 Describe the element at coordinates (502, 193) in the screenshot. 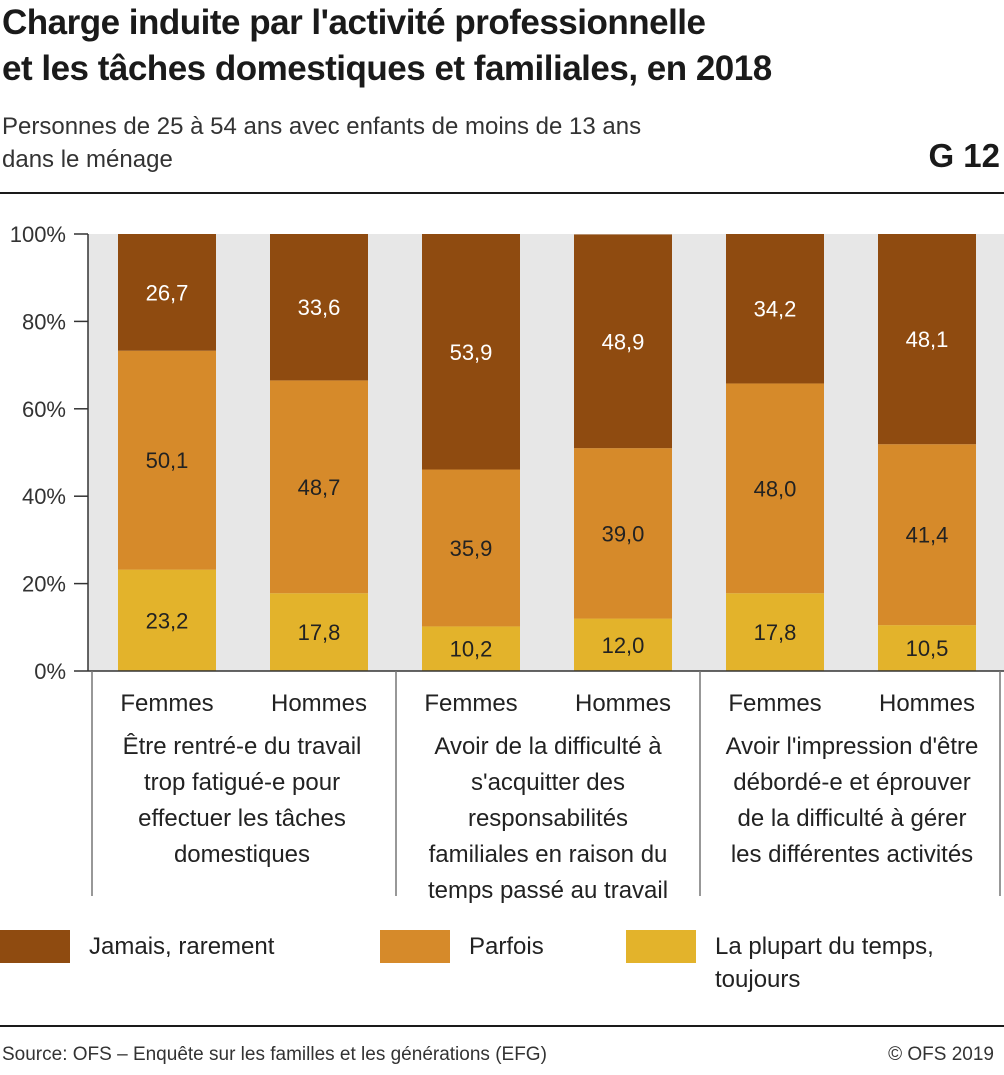

I see `header-rule` at that location.